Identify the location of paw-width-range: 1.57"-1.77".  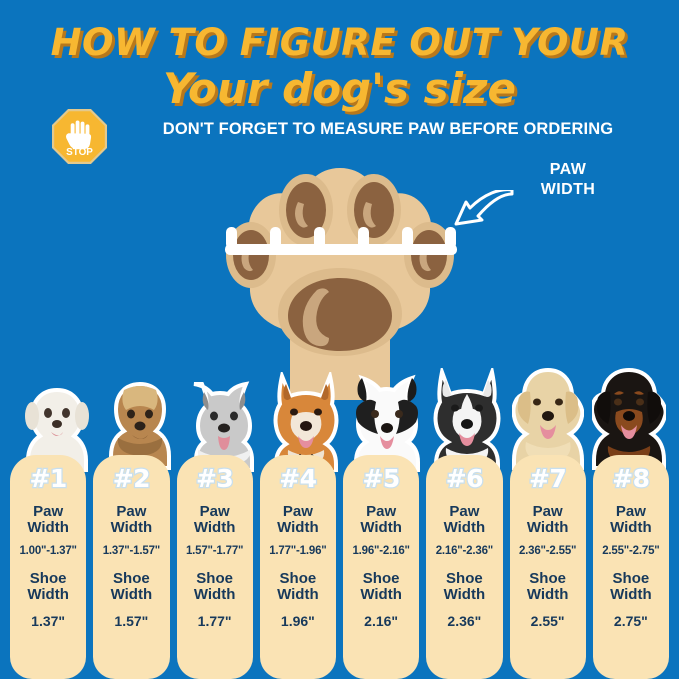
(214, 550).